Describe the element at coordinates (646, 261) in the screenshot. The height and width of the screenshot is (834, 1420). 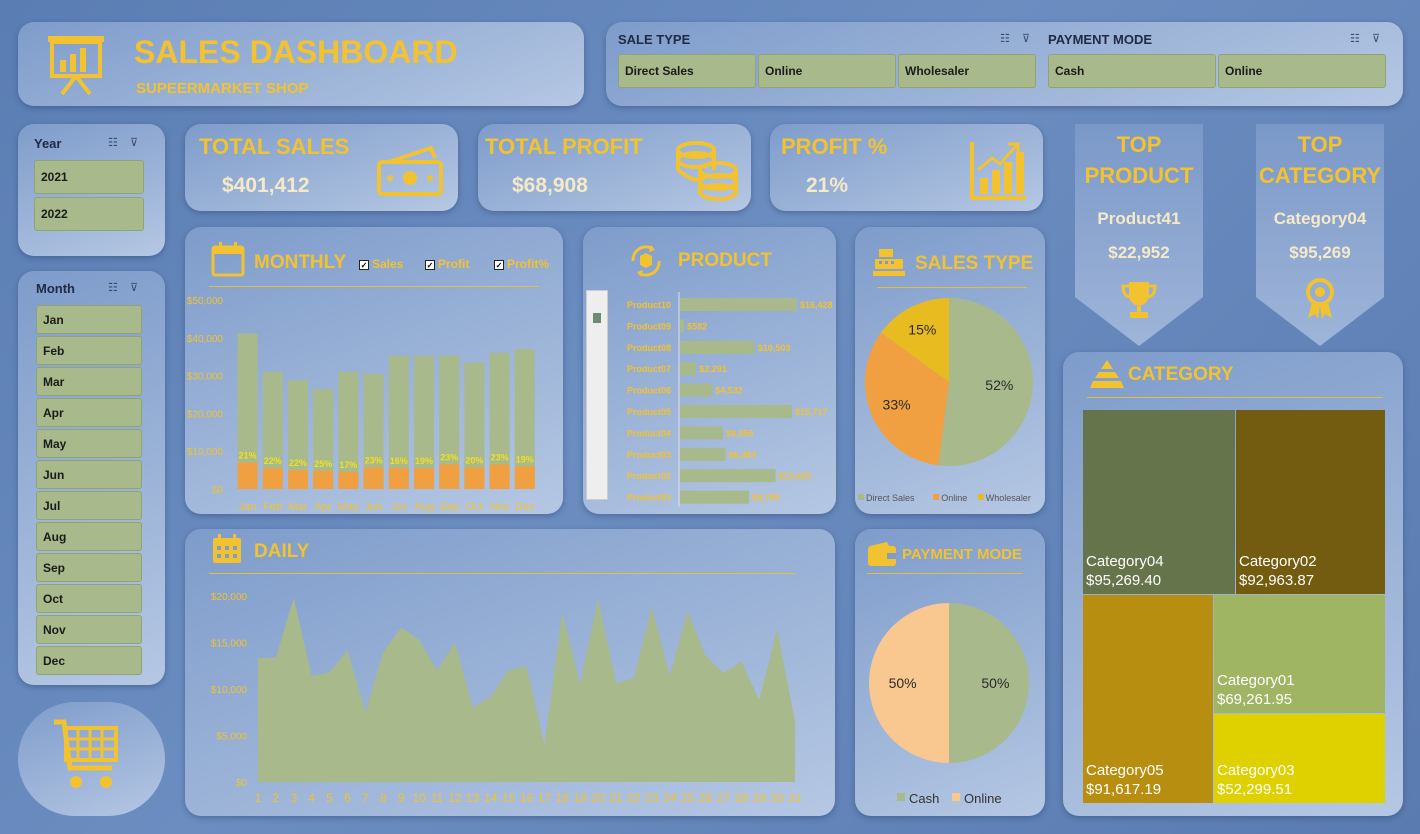
I see `product-cycle-icon` at that location.